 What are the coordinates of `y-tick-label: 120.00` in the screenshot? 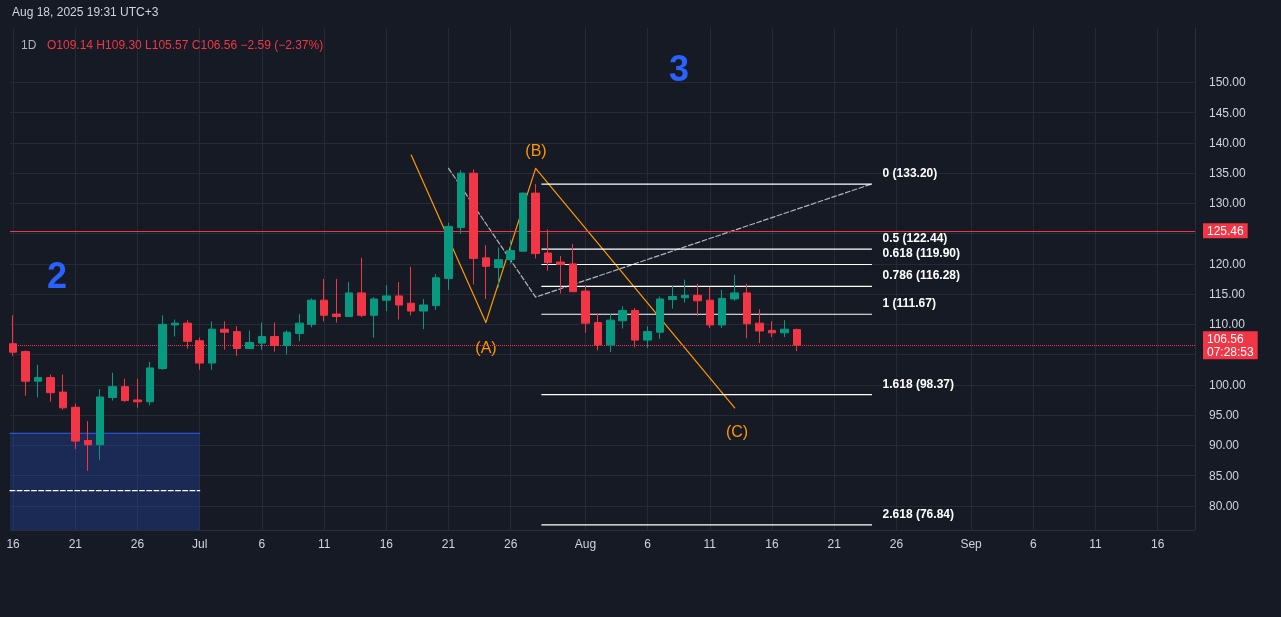 It's located at (1228, 263).